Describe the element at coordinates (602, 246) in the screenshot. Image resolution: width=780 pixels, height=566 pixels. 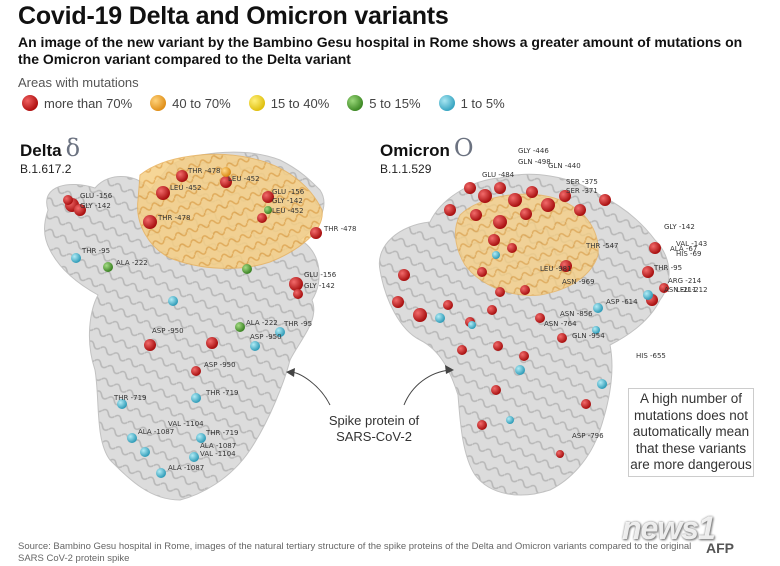
I see `omicron-residue: THR -547` at that location.